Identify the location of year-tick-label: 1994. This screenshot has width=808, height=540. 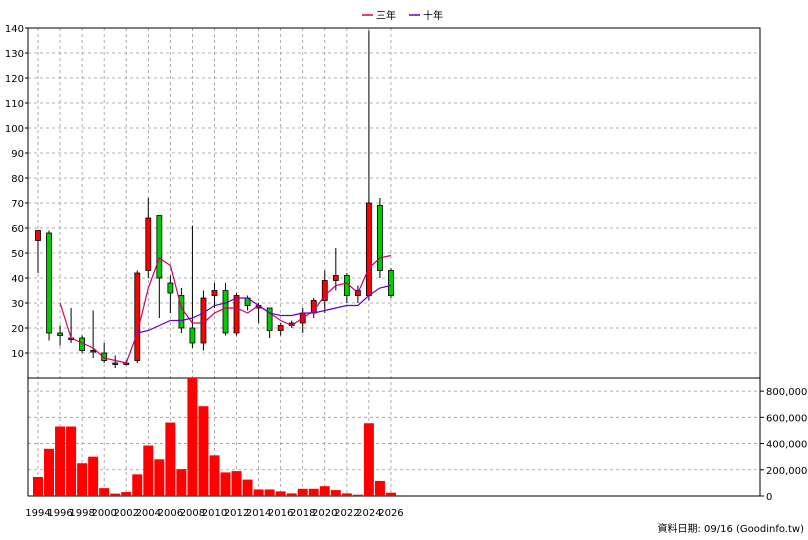
(37, 513).